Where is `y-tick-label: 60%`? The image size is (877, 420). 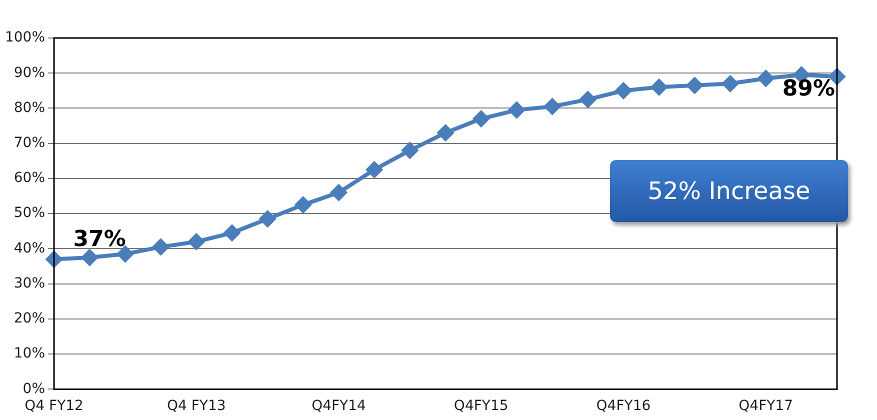 y-tick-label: 60% is located at coordinates (30, 178).